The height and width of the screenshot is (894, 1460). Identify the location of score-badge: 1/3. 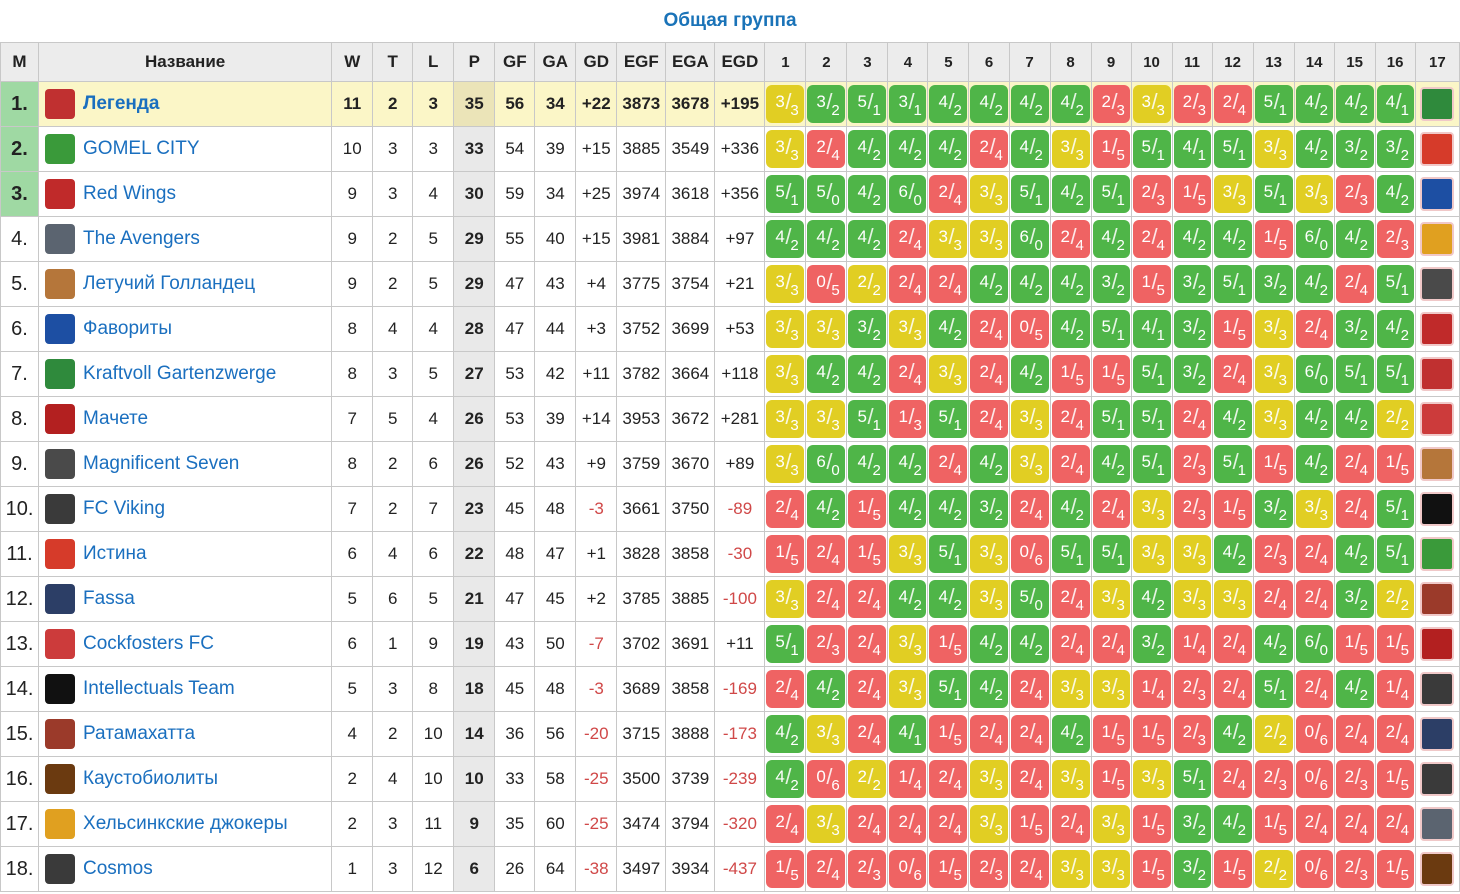
(908, 419).